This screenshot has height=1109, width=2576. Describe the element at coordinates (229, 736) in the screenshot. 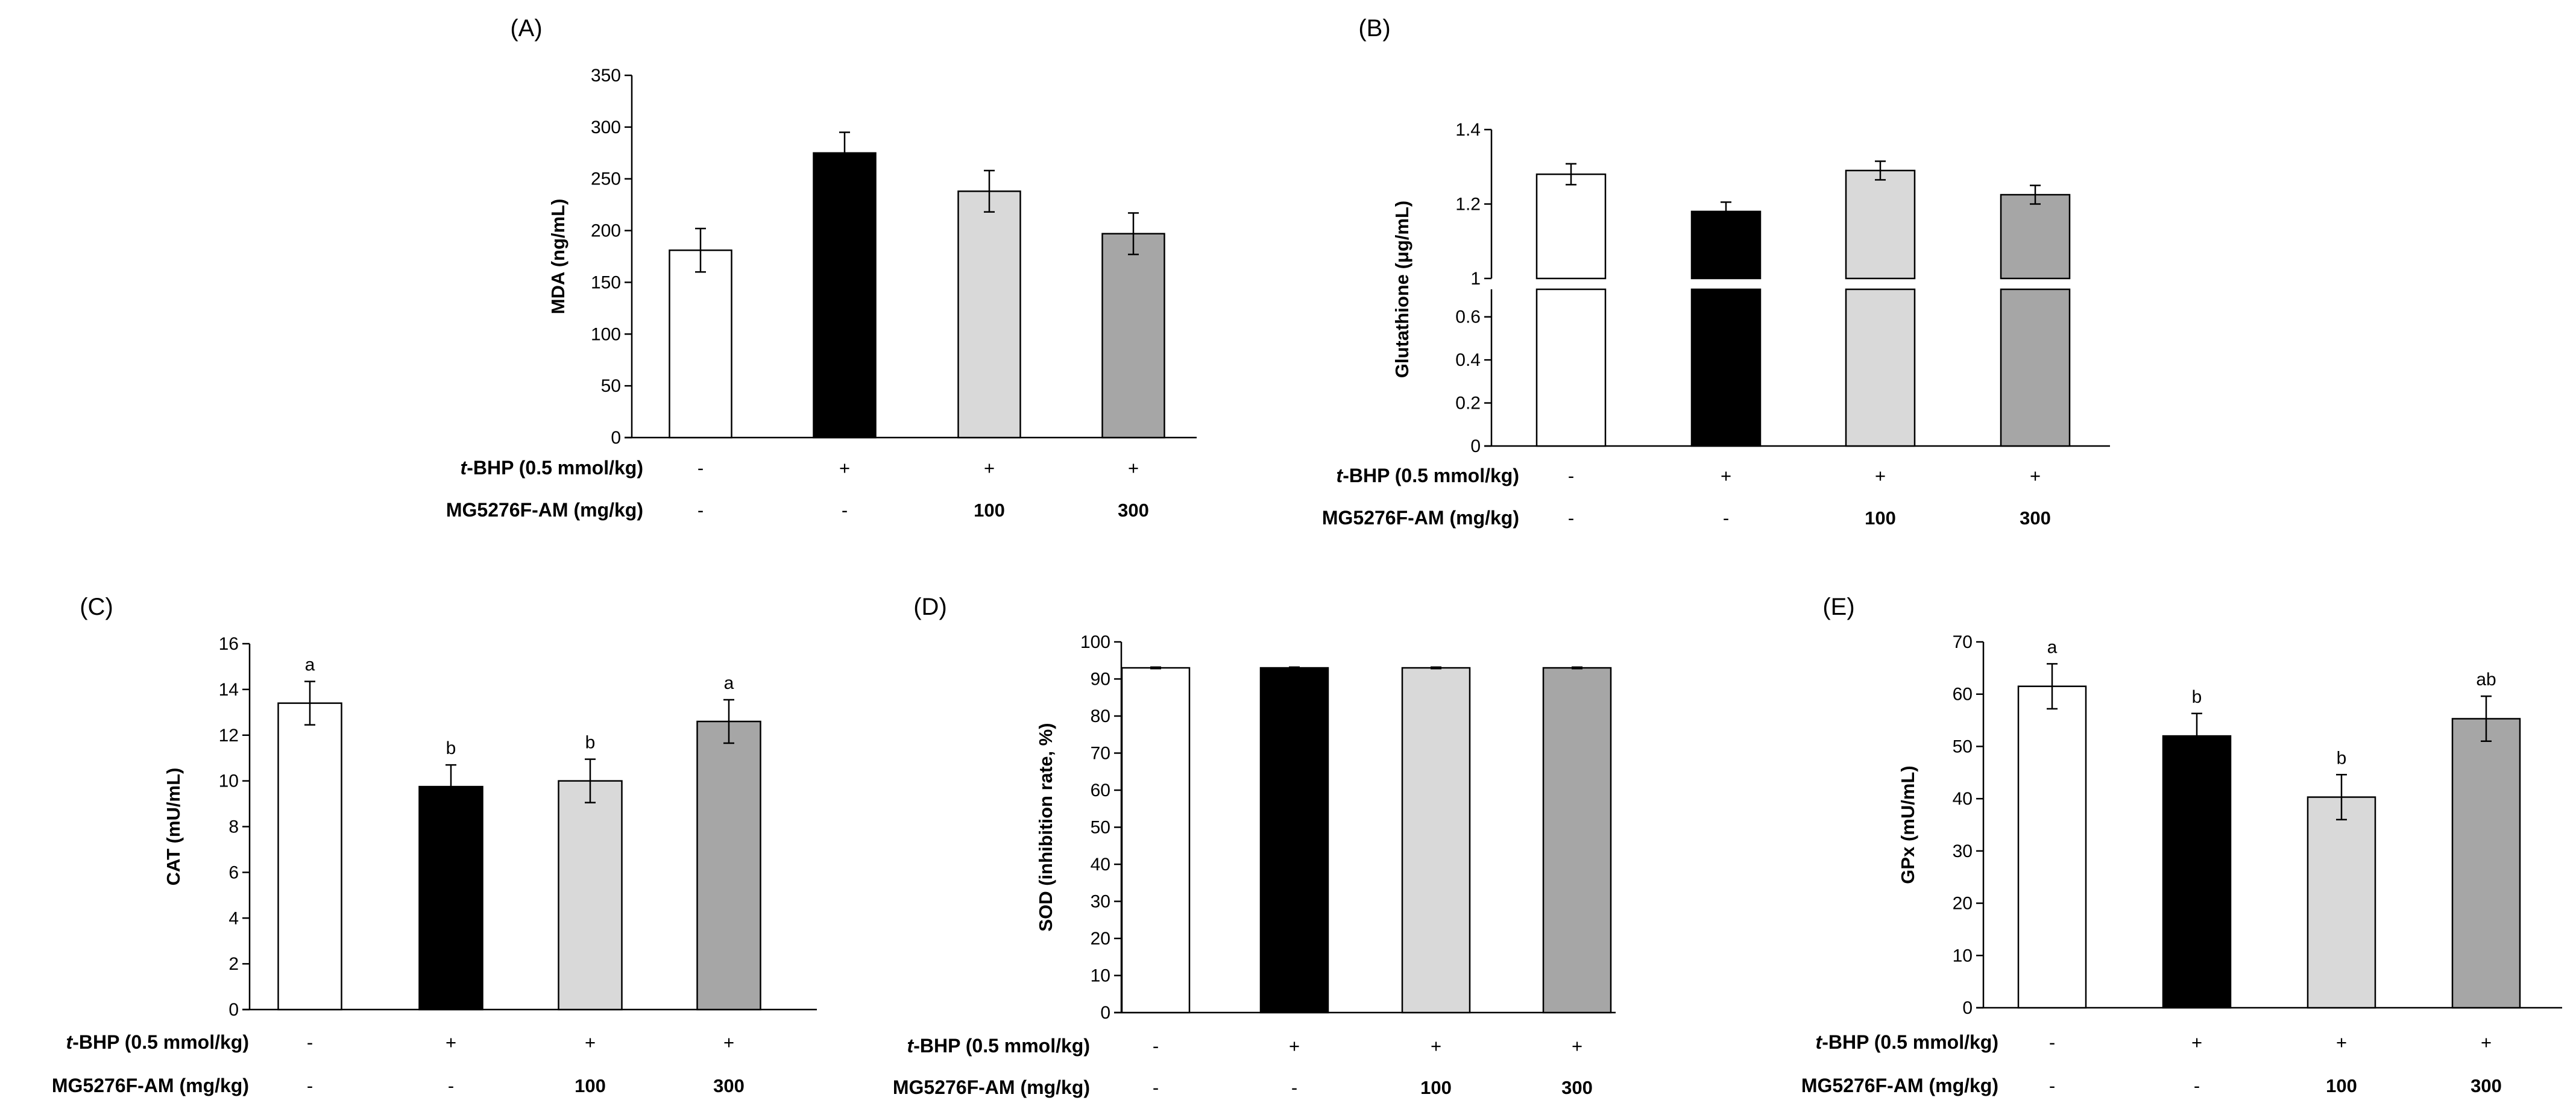

I see `y-tick-label: 12` at that location.